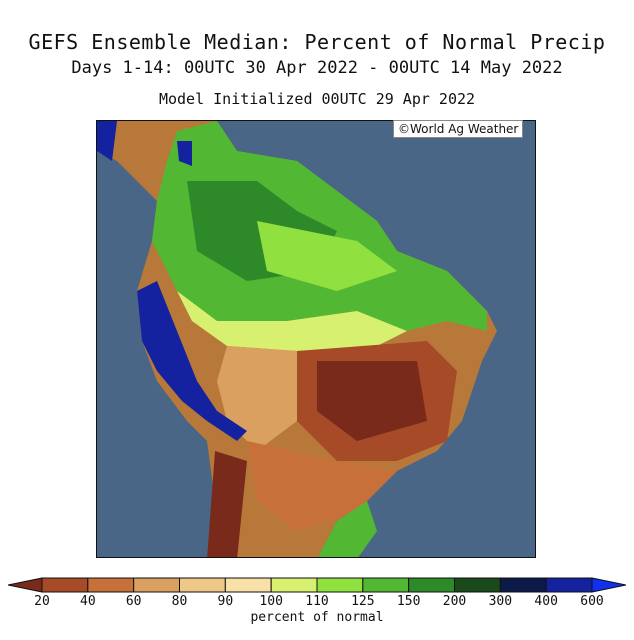 The image size is (634, 640). I want to click on colorbar-tick-label: 60, so click(133, 601).